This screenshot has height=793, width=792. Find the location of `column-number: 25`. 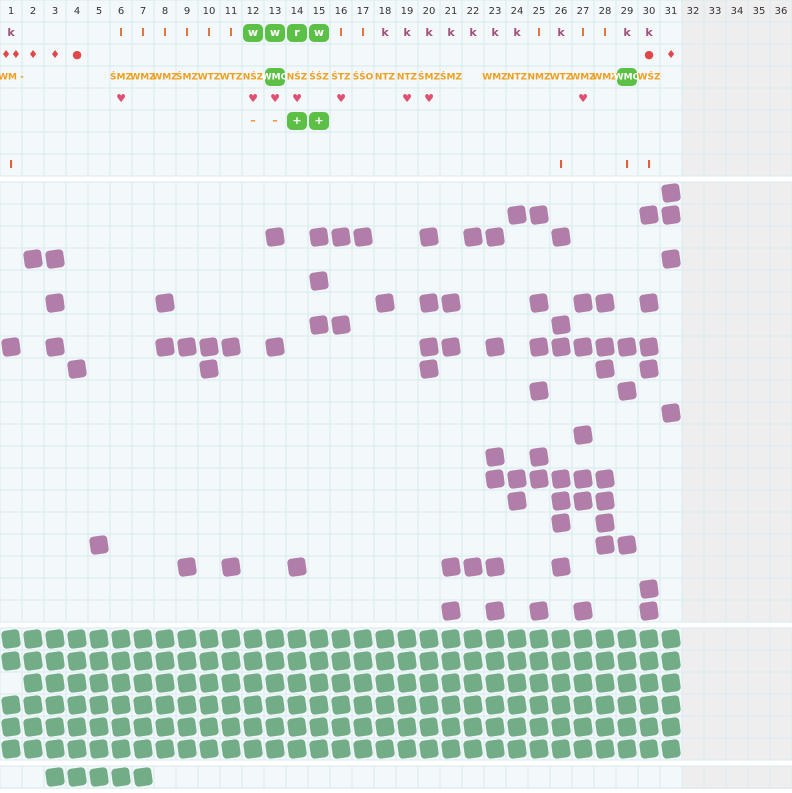

column-number: 25 is located at coordinates (539, 11).